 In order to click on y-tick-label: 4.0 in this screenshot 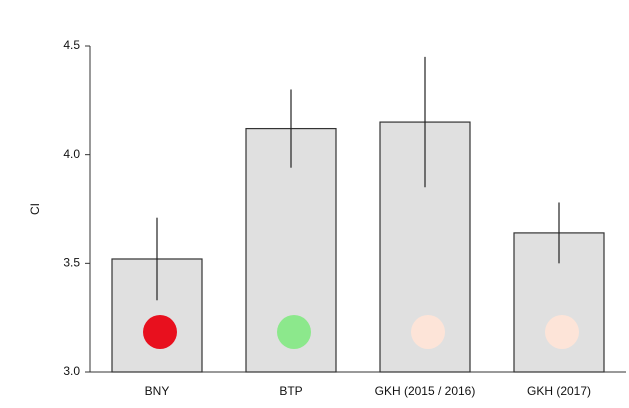, I will do `click(71, 154)`.